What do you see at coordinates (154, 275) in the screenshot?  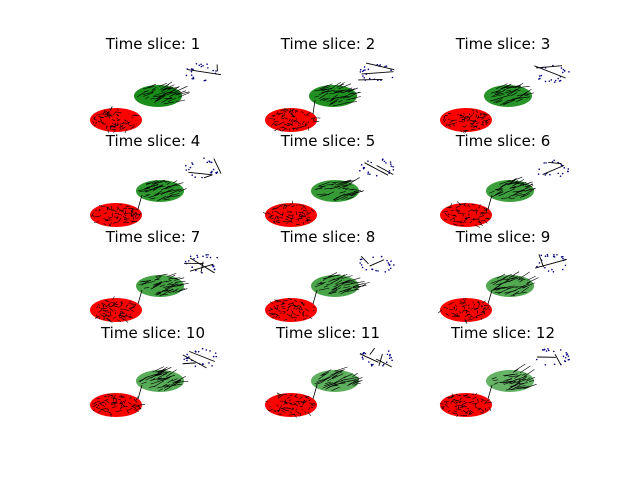 I see `panel-7: Time slice: 7` at bounding box center [154, 275].